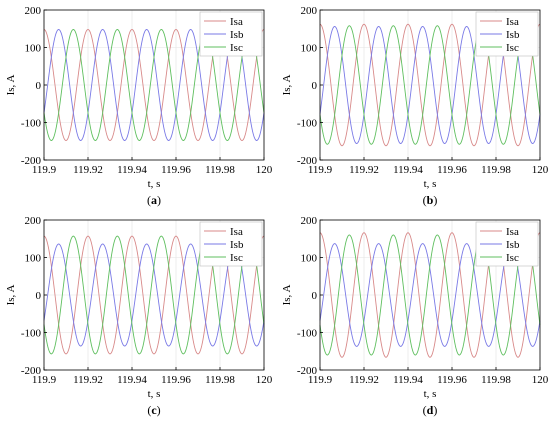  What do you see at coordinates (430, 200) in the screenshot?
I see `panel-label: (b)` at bounding box center [430, 200].